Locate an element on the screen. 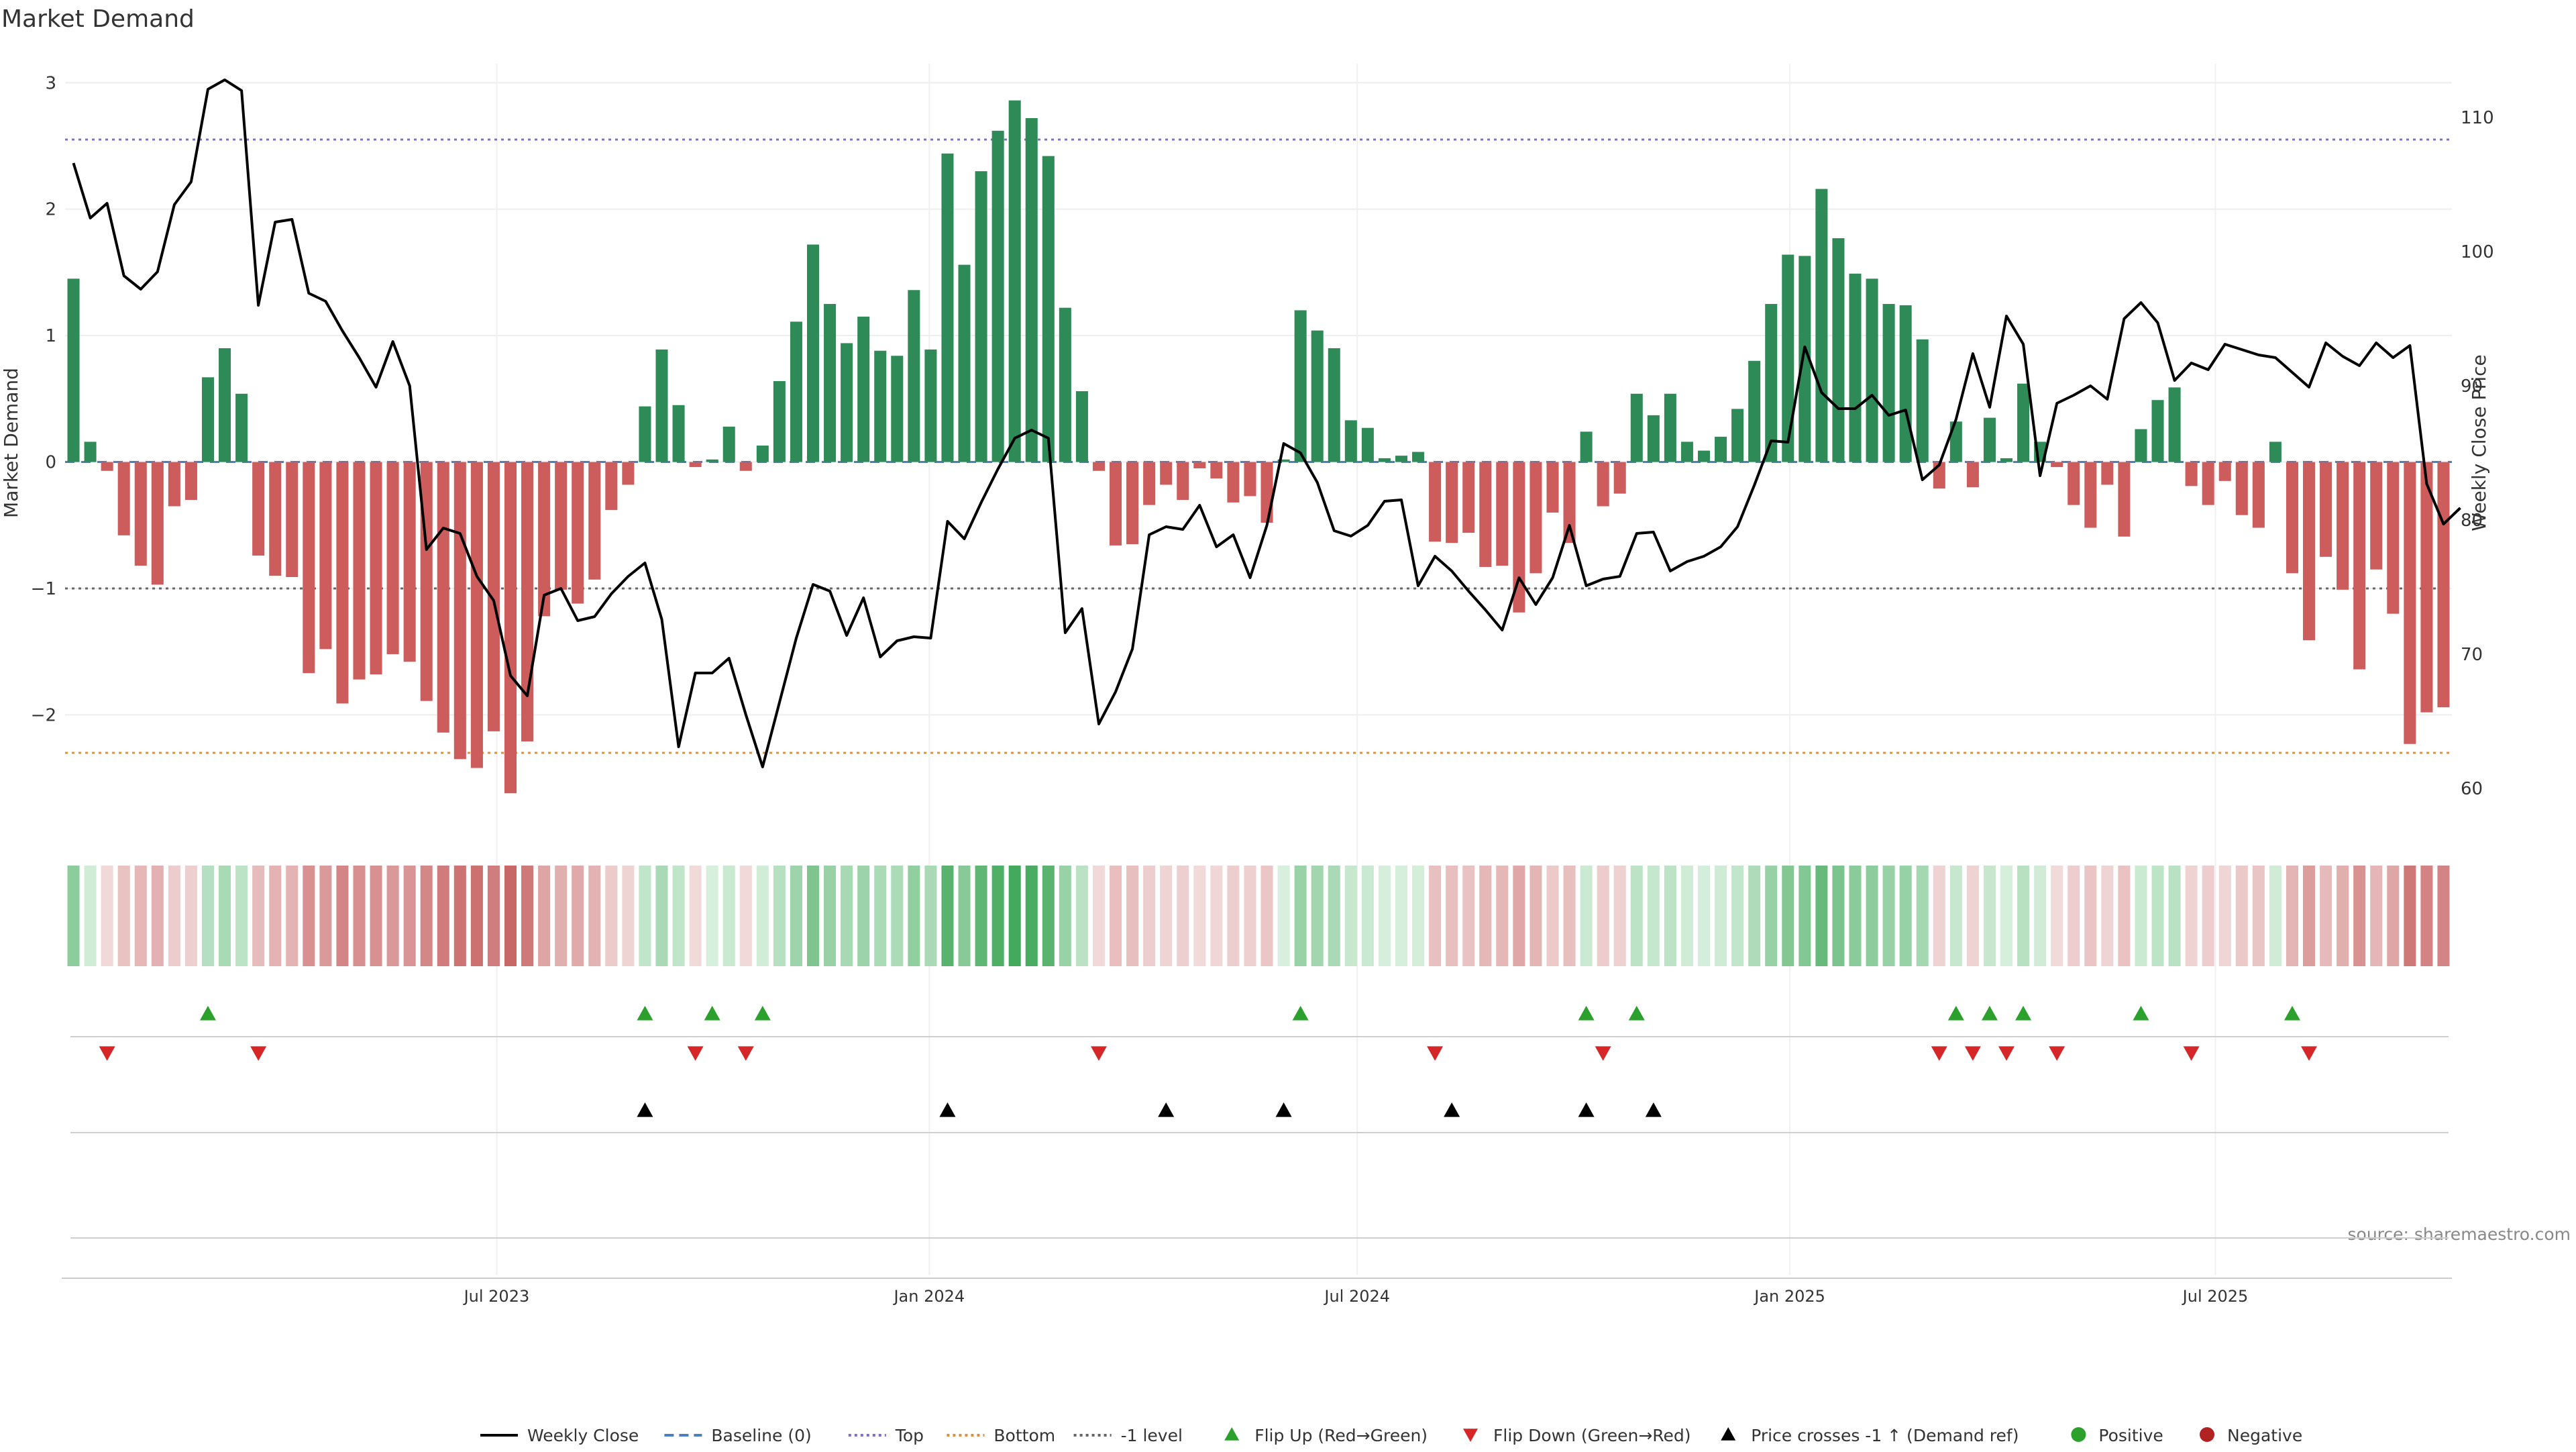 The width and height of the screenshot is (2576, 1452). legend-label: -1 level is located at coordinates (1152, 1436).